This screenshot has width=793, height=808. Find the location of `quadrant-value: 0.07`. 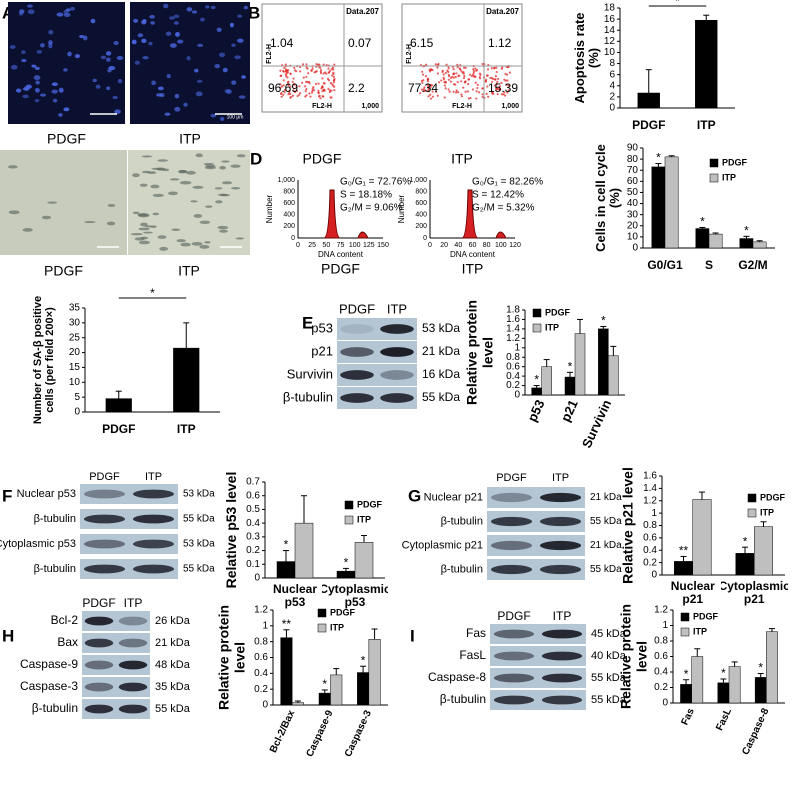

quadrant-value: 0.07 is located at coordinates (360, 43).